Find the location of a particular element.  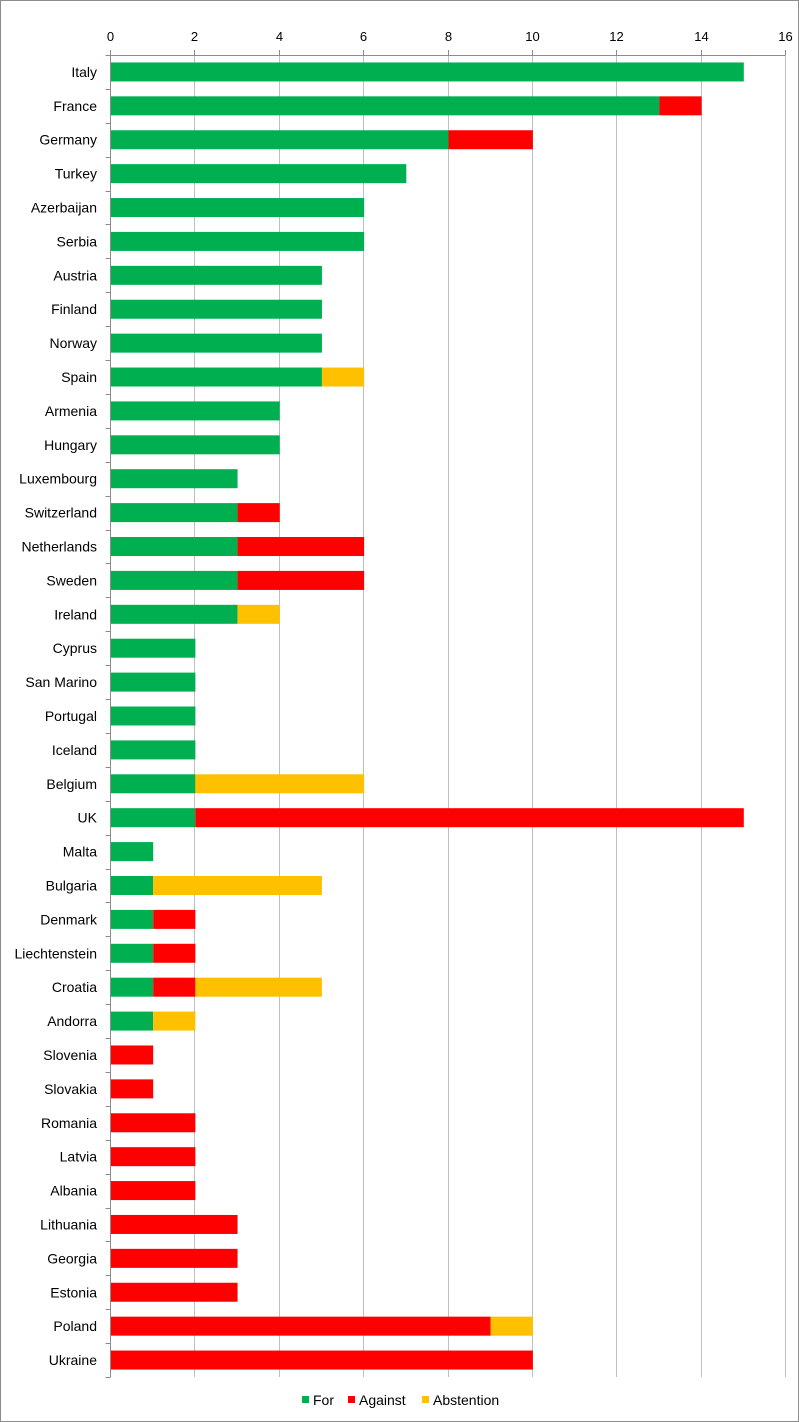

category-label: Azerbaijan is located at coordinates (64, 208).